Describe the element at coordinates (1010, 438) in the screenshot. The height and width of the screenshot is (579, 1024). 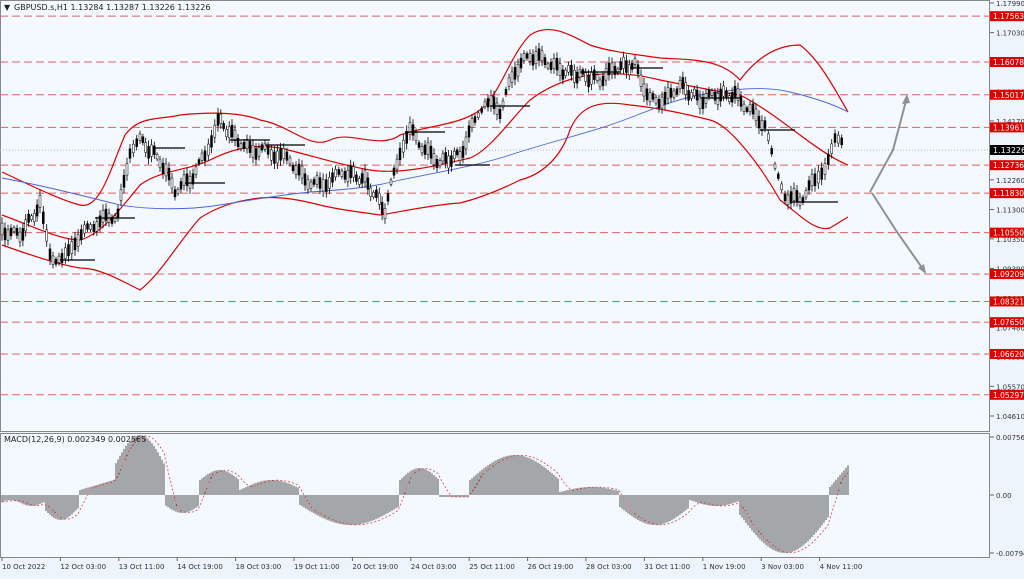
I see `macd-tick-label: 0.007566` at that location.